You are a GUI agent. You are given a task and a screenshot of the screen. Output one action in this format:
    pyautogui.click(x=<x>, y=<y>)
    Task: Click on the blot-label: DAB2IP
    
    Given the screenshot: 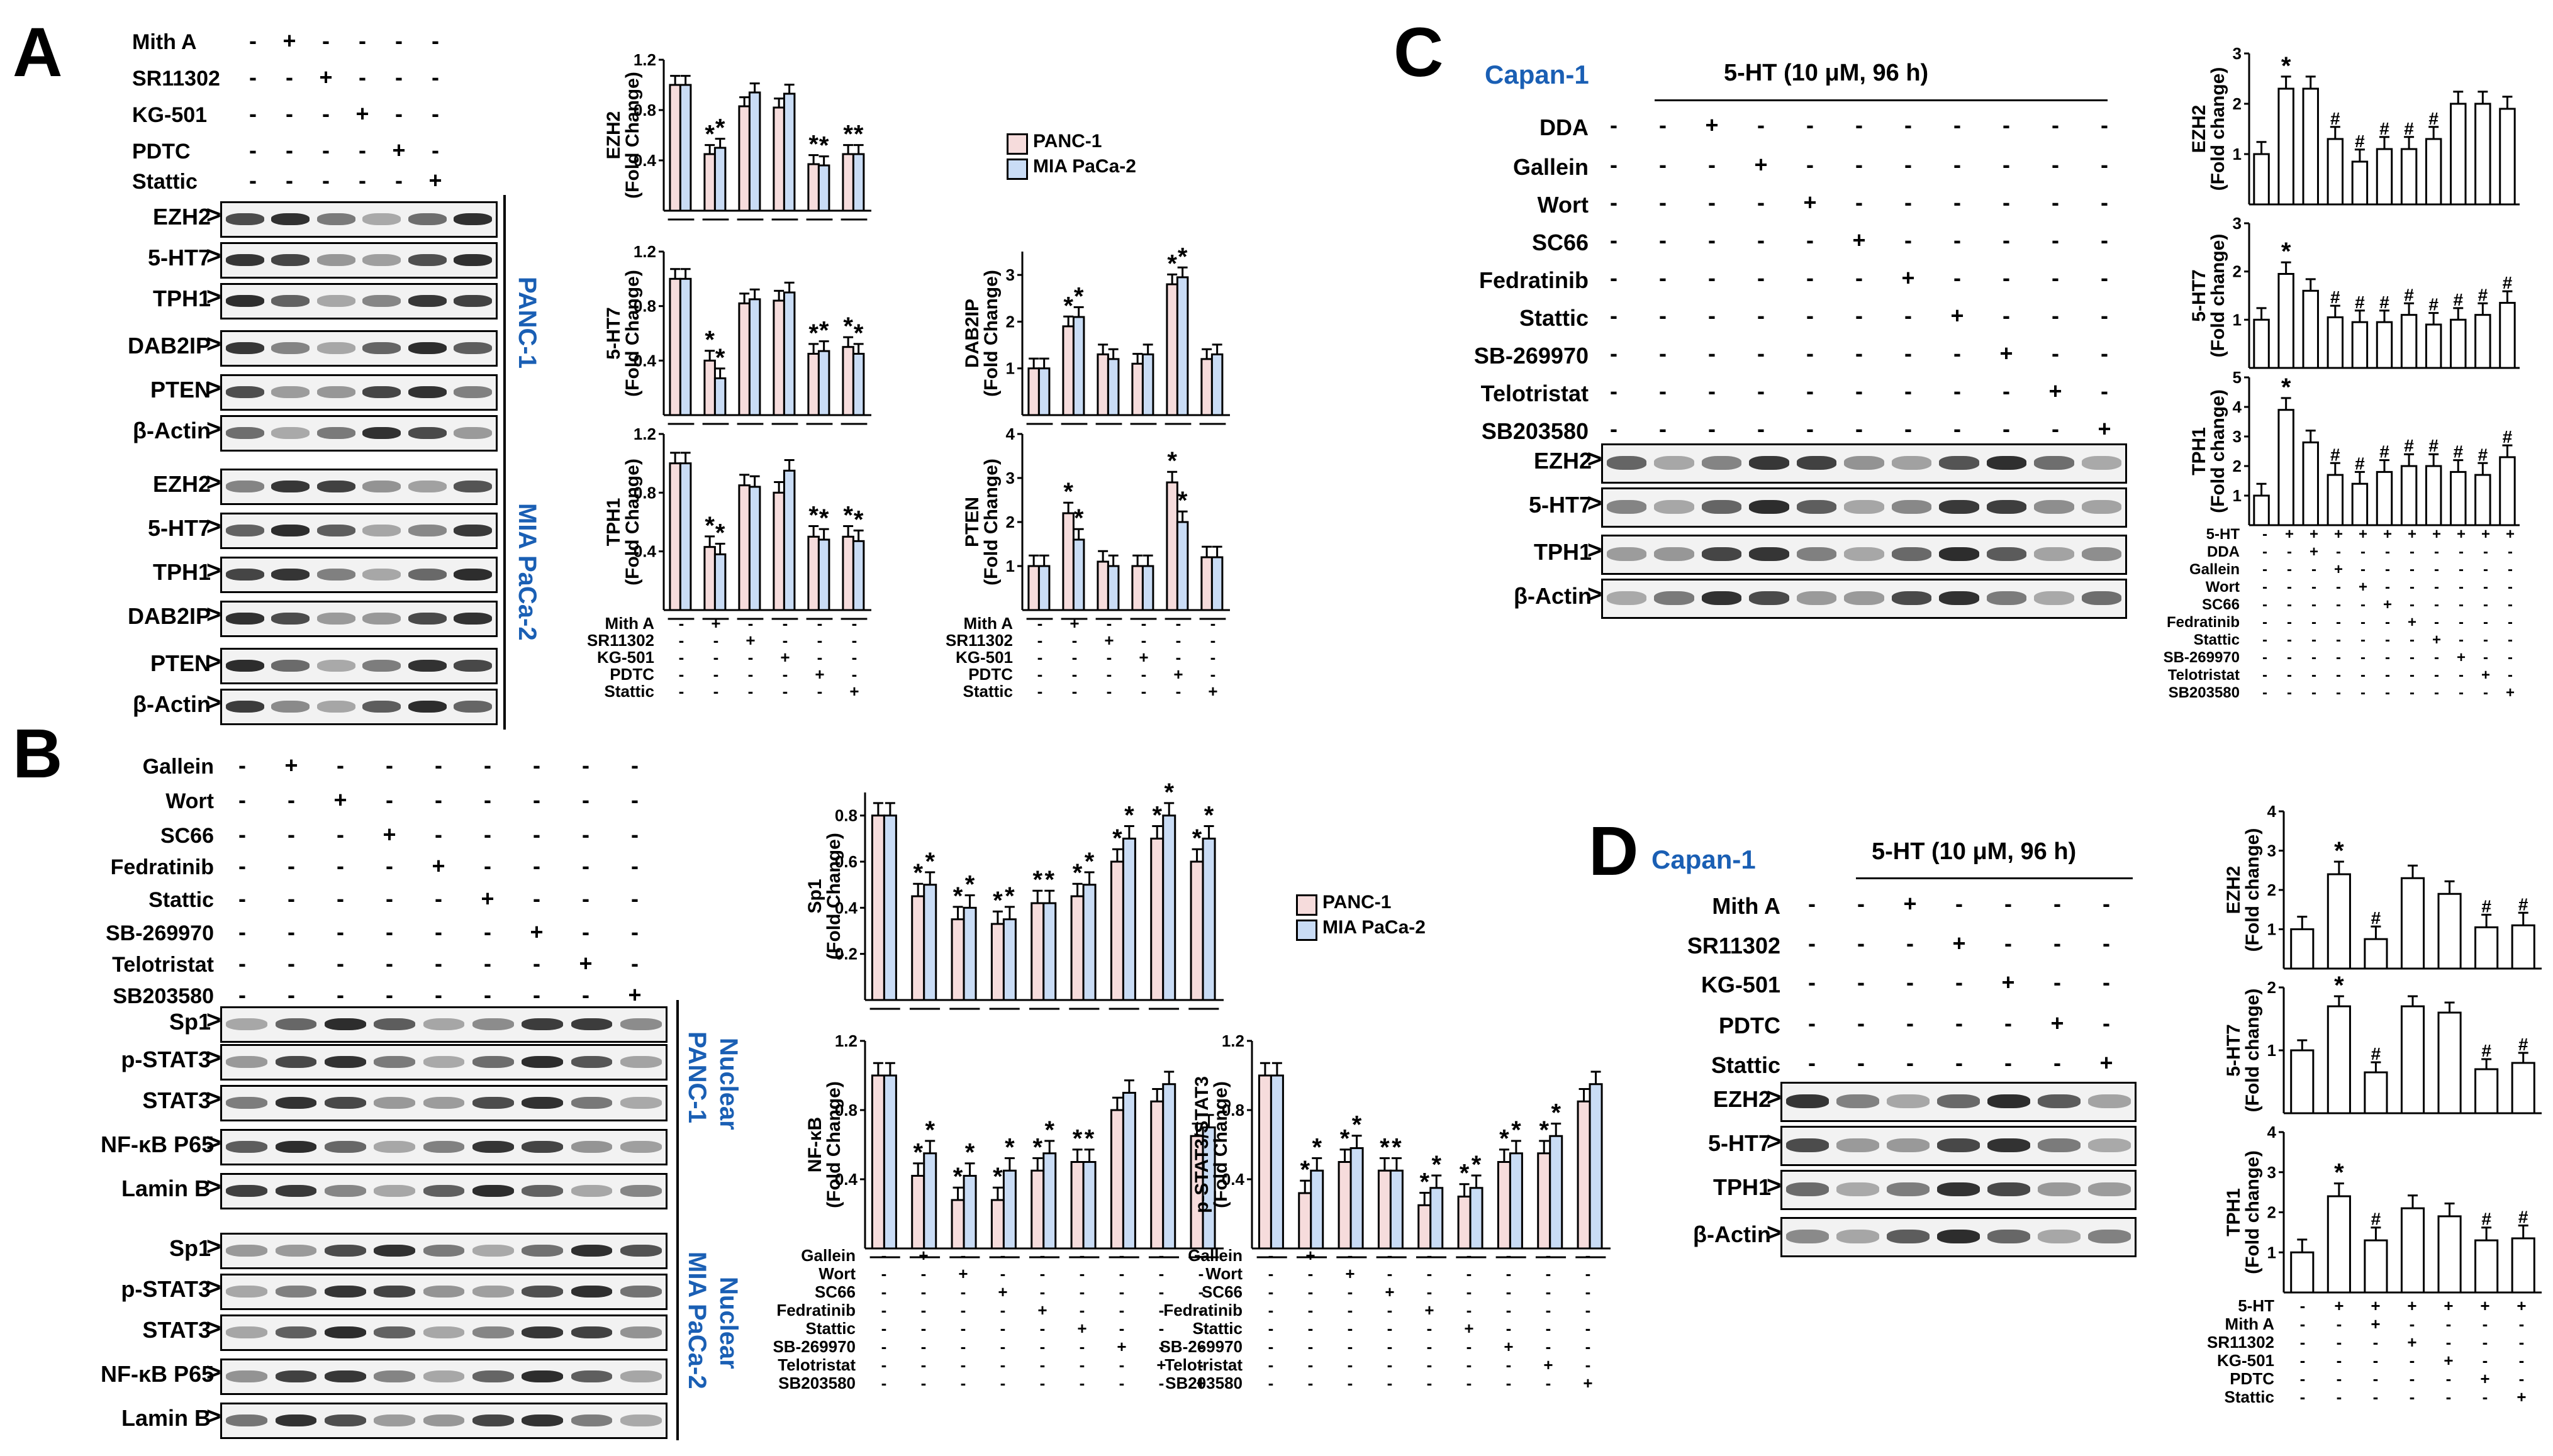 What is the action you would take?
    pyautogui.click(x=169, y=345)
    